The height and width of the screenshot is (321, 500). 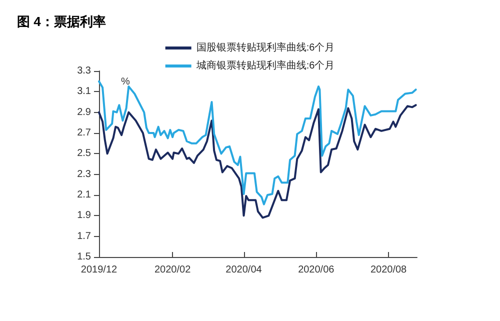 I want to click on x-tick-label: 2020/04, so click(x=244, y=270).